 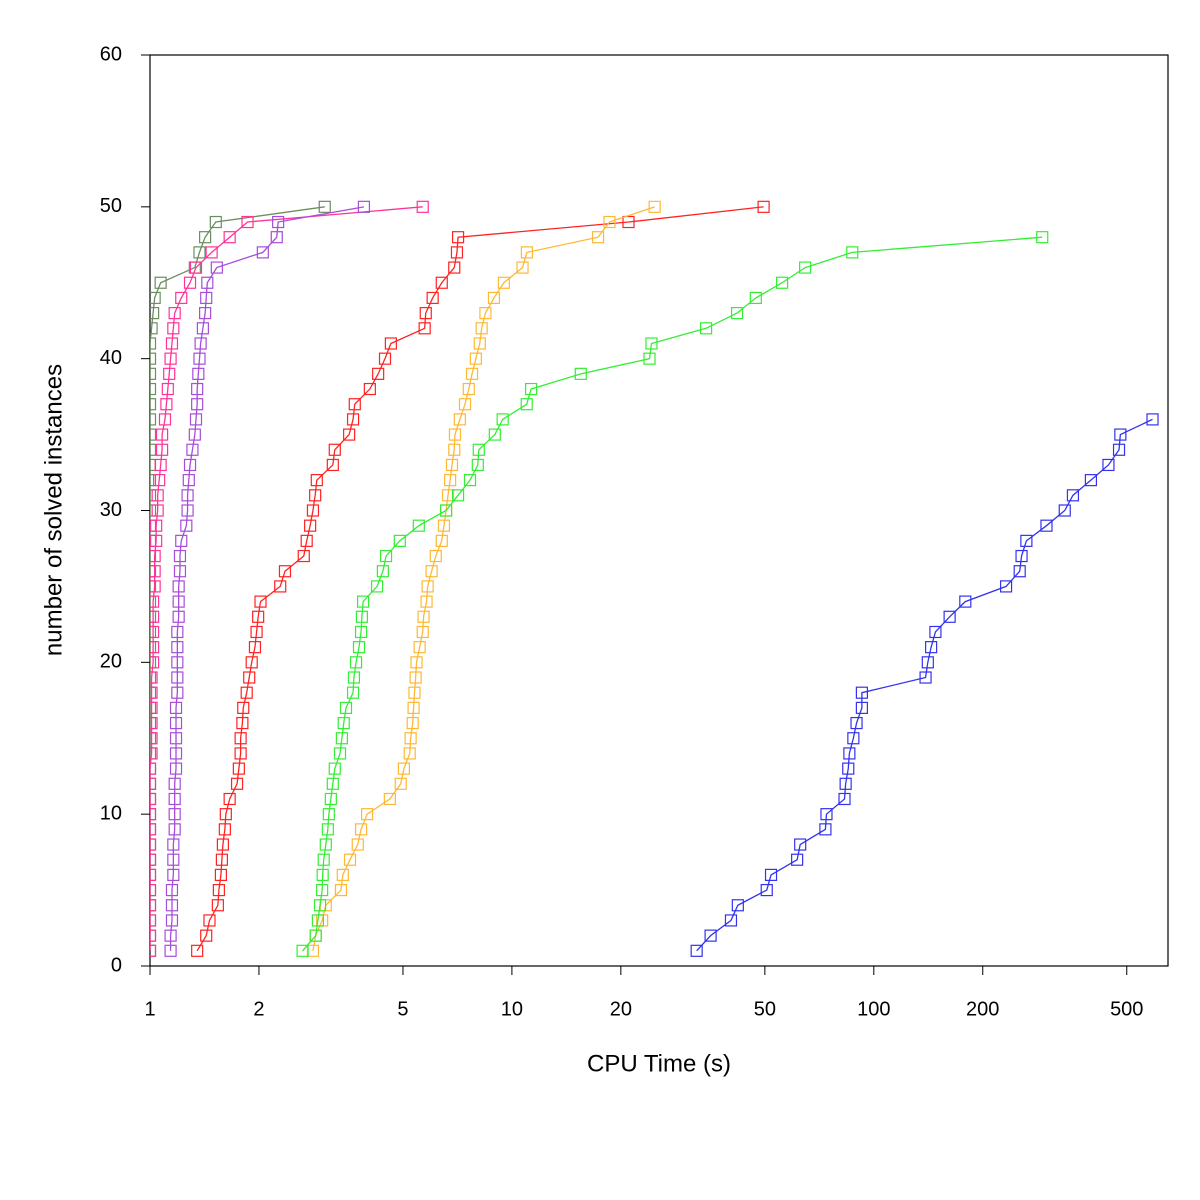 What do you see at coordinates (111, 510) in the screenshot?
I see `y-tick-label: 30` at bounding box center [111, 510].